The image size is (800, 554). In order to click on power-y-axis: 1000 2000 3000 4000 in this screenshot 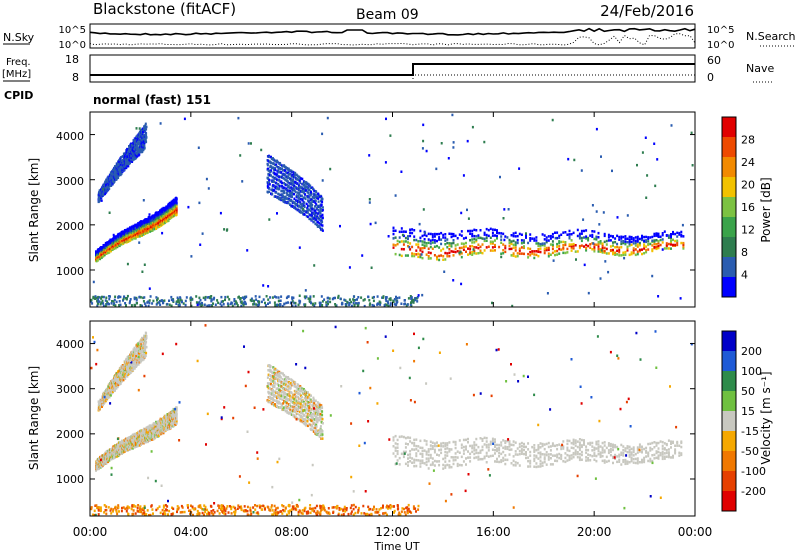, I will do `click(70, 204)`.